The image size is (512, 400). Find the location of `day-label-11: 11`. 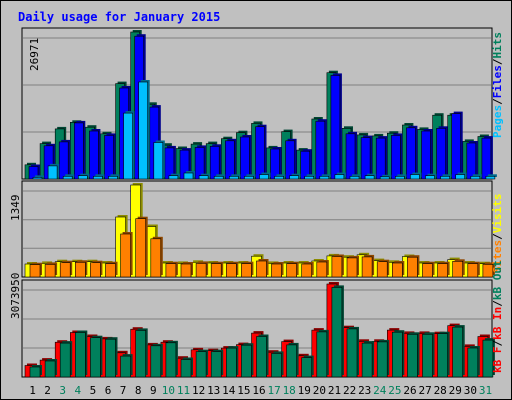

day-label-11: 11 is located at coordinates (183, 390).